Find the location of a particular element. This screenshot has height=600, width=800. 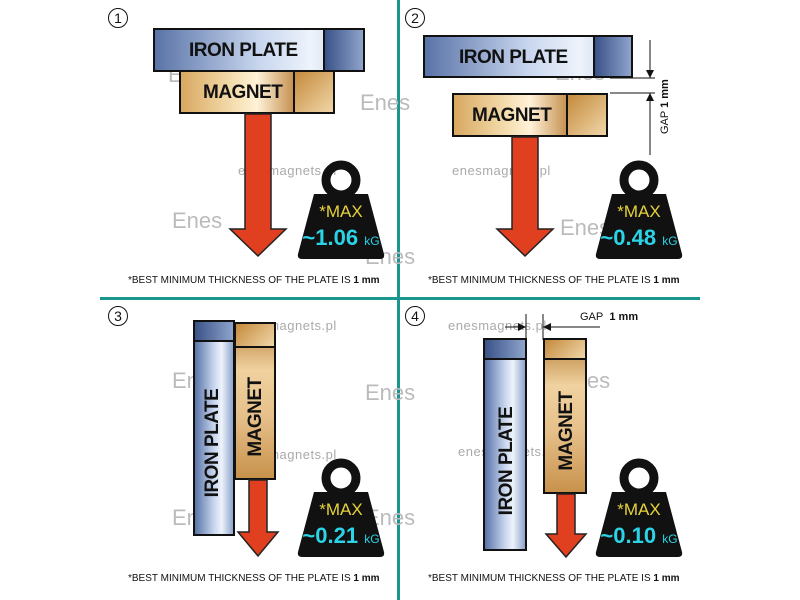

value-number: ~0.48 is located at coordinates (628, 237).